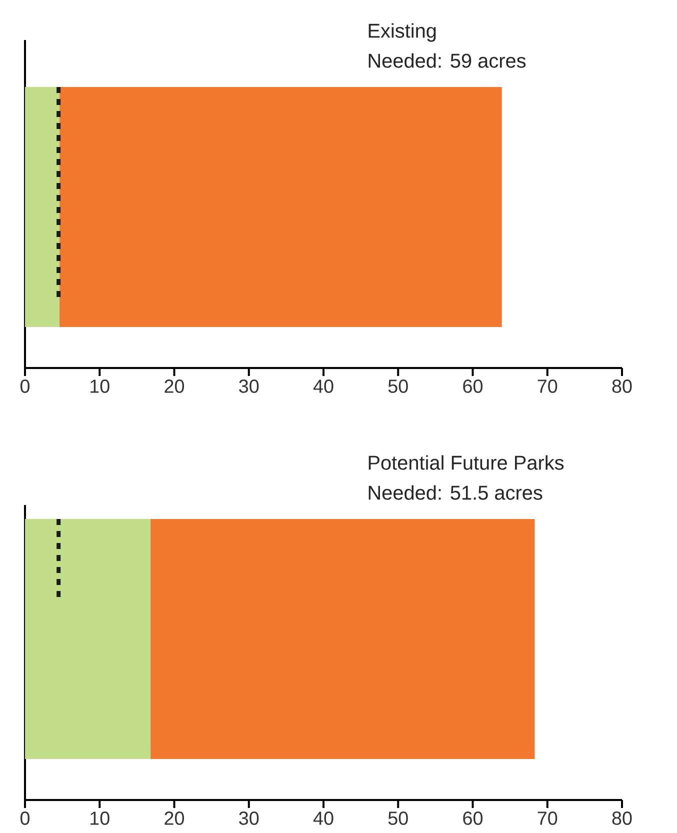 This screenshot has height=833, width=677. I want to click on text: Existing, so click(402, 32).